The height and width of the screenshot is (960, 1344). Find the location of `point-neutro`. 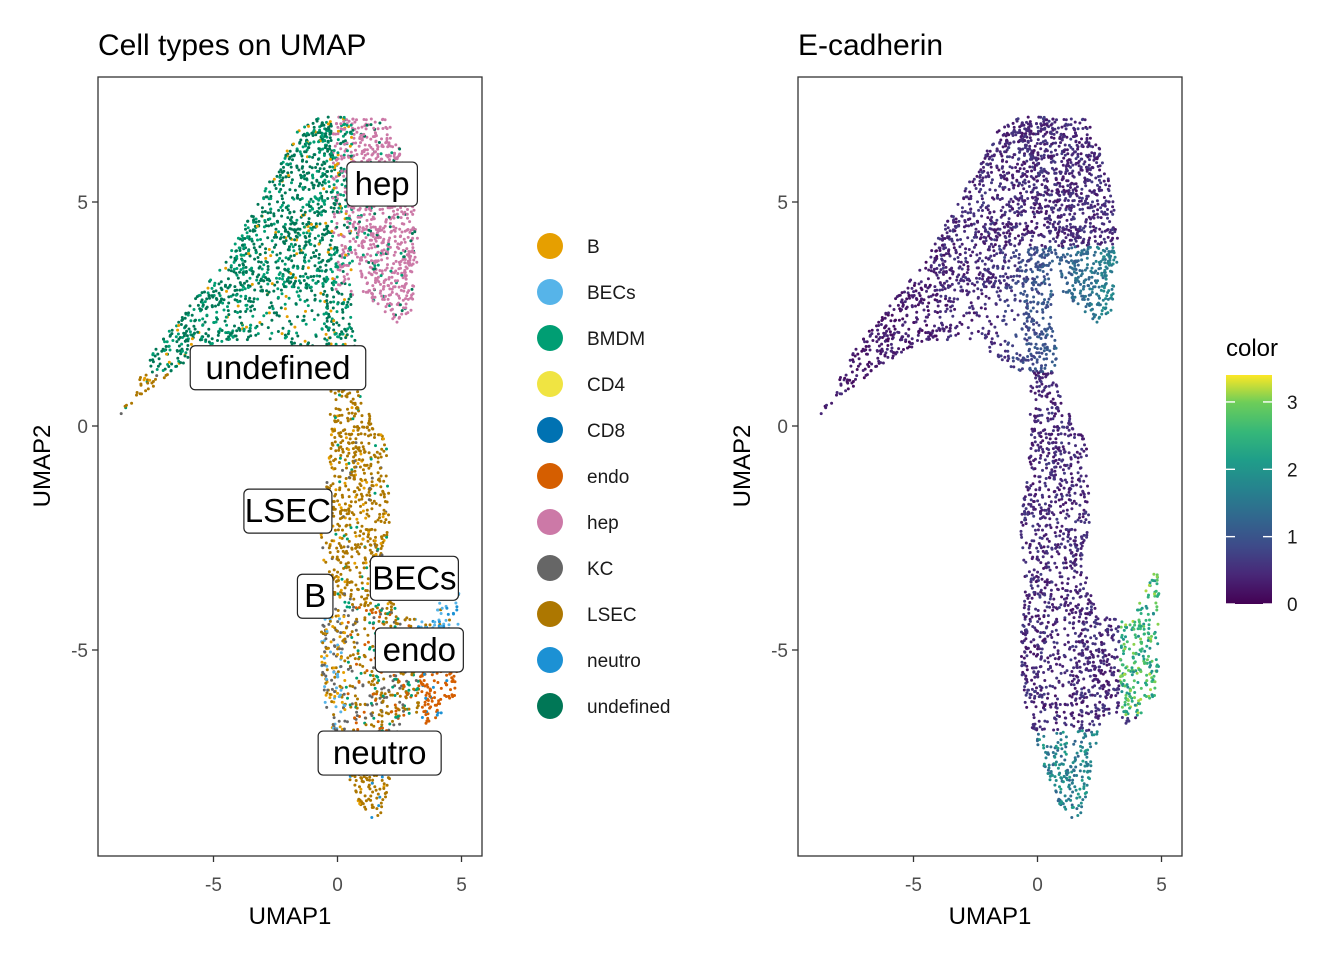

point-neutro is located at coordinates (457, 607).